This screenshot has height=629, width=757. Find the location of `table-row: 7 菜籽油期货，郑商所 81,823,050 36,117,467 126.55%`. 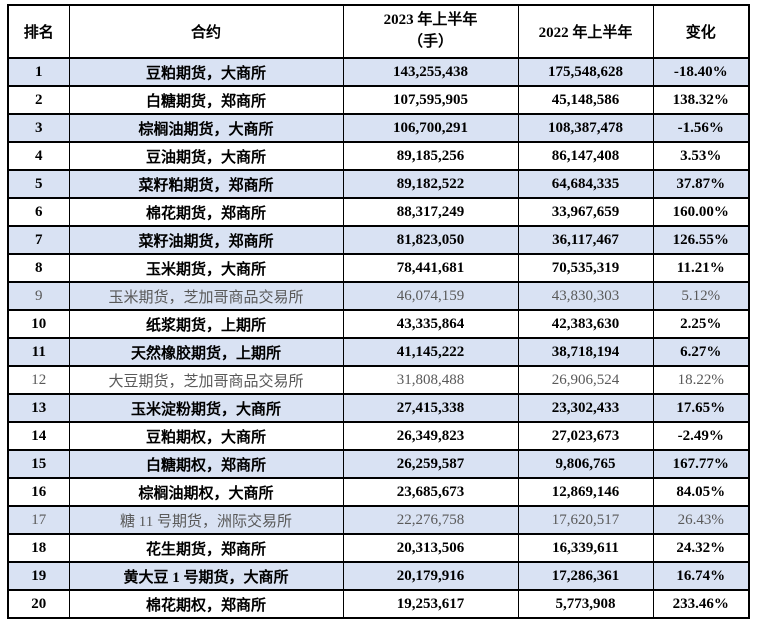

table-row: 7 菜籽油期货，郑商所 81,823,050 36,117,467 126.55% is located at coordinates (378, 240).